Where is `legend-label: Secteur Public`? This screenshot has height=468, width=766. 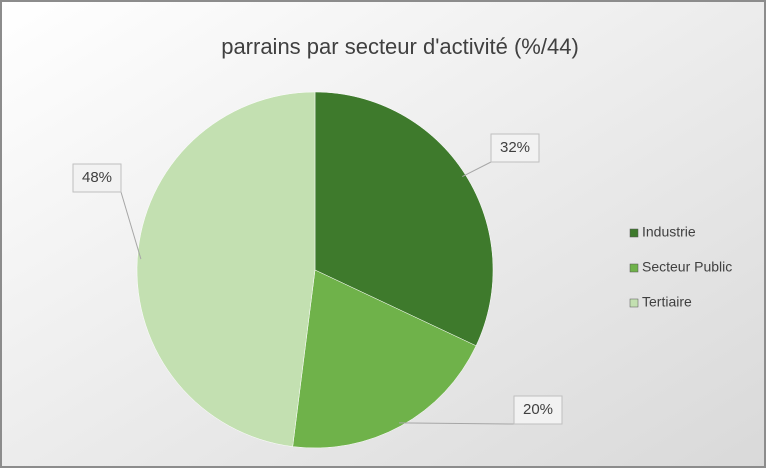 legend-label: Secteur Public is located at coordinates (687, 267).